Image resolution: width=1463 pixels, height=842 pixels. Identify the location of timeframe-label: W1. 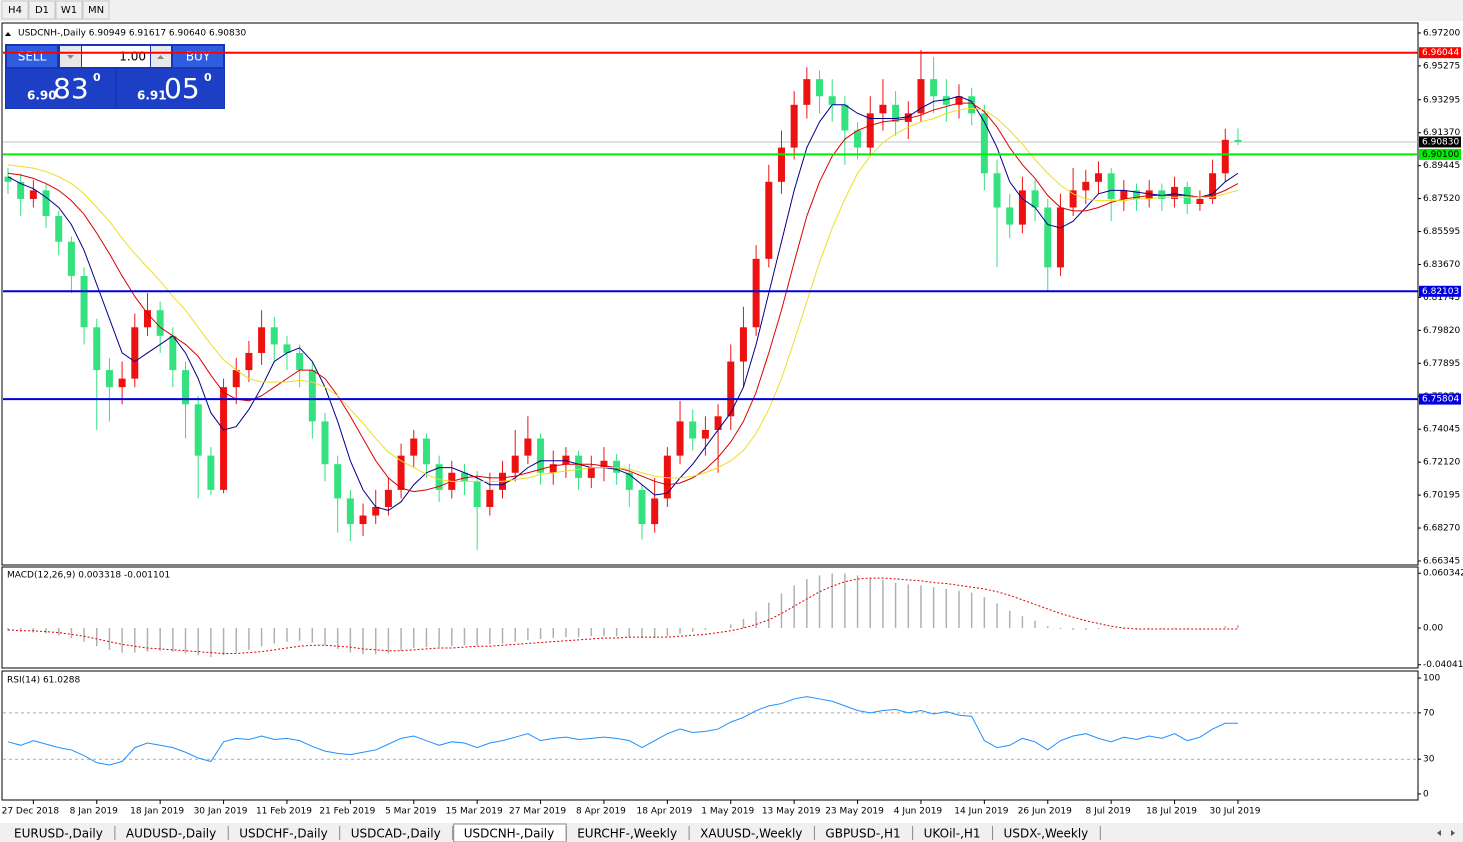
(69, 10).